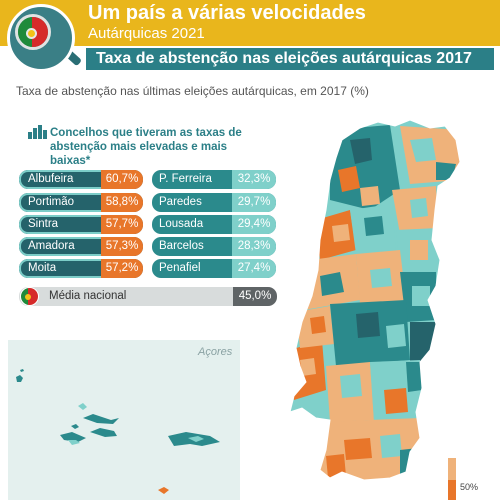 This screenshot has width=500, height=500. I want to click on ranking-row-high: Moita 57,2%, so click(81, 268).